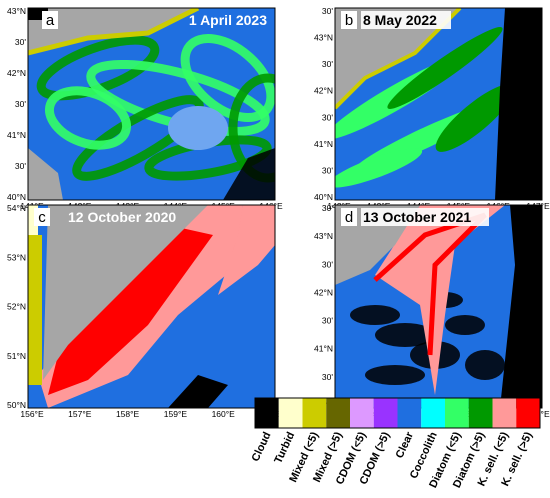 This screenshot has height=498, width=550. Describe the element at coordinates (284, 447) in the screenshot. I see `legend-label: Turbid` at that location.